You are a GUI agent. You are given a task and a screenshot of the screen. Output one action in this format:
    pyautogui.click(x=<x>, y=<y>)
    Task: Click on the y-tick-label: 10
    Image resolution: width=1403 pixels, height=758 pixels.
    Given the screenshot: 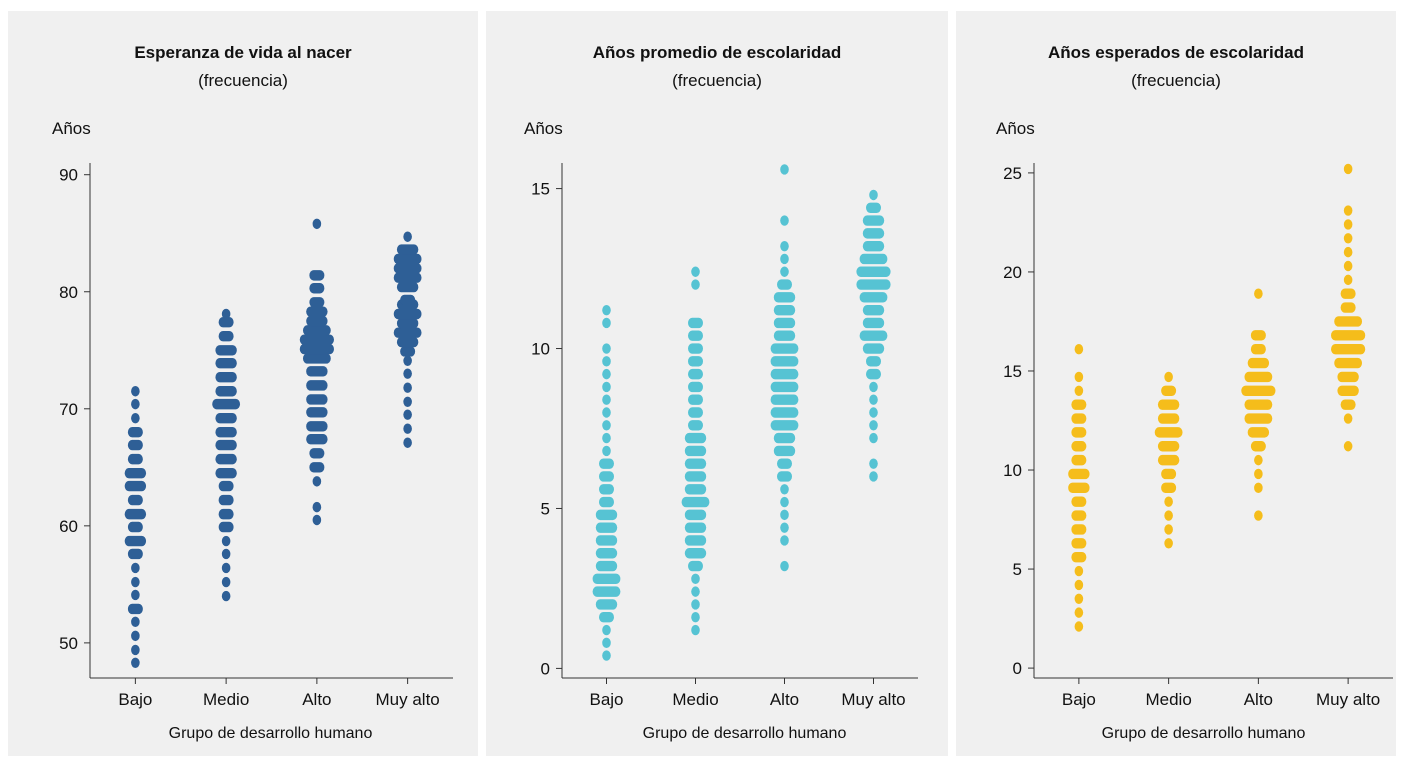 What is the action you would take?
    pyautogui.click(x=1012, y=470)
    